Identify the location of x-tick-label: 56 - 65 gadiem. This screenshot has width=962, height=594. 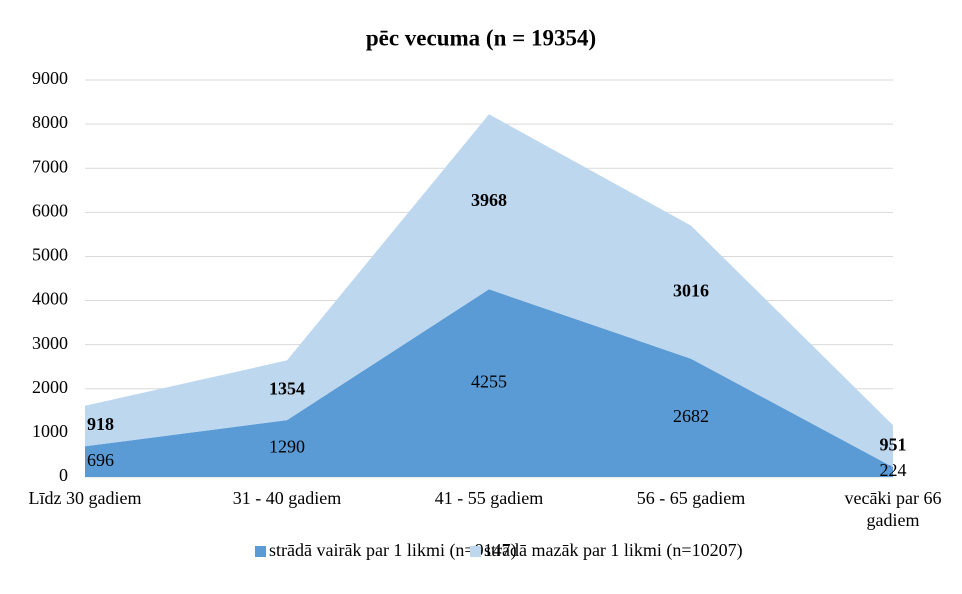
(691, 498).